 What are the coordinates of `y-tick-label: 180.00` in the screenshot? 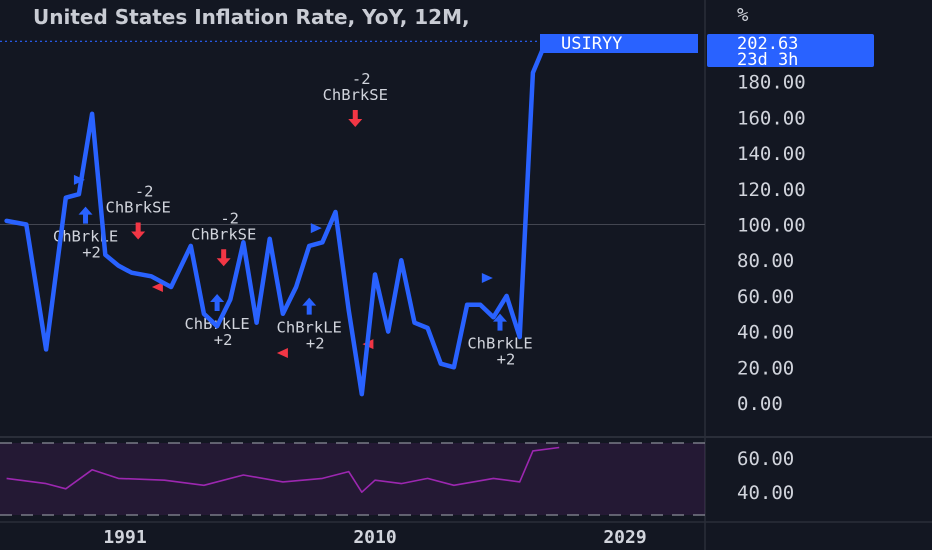 It's located at (771, 83).